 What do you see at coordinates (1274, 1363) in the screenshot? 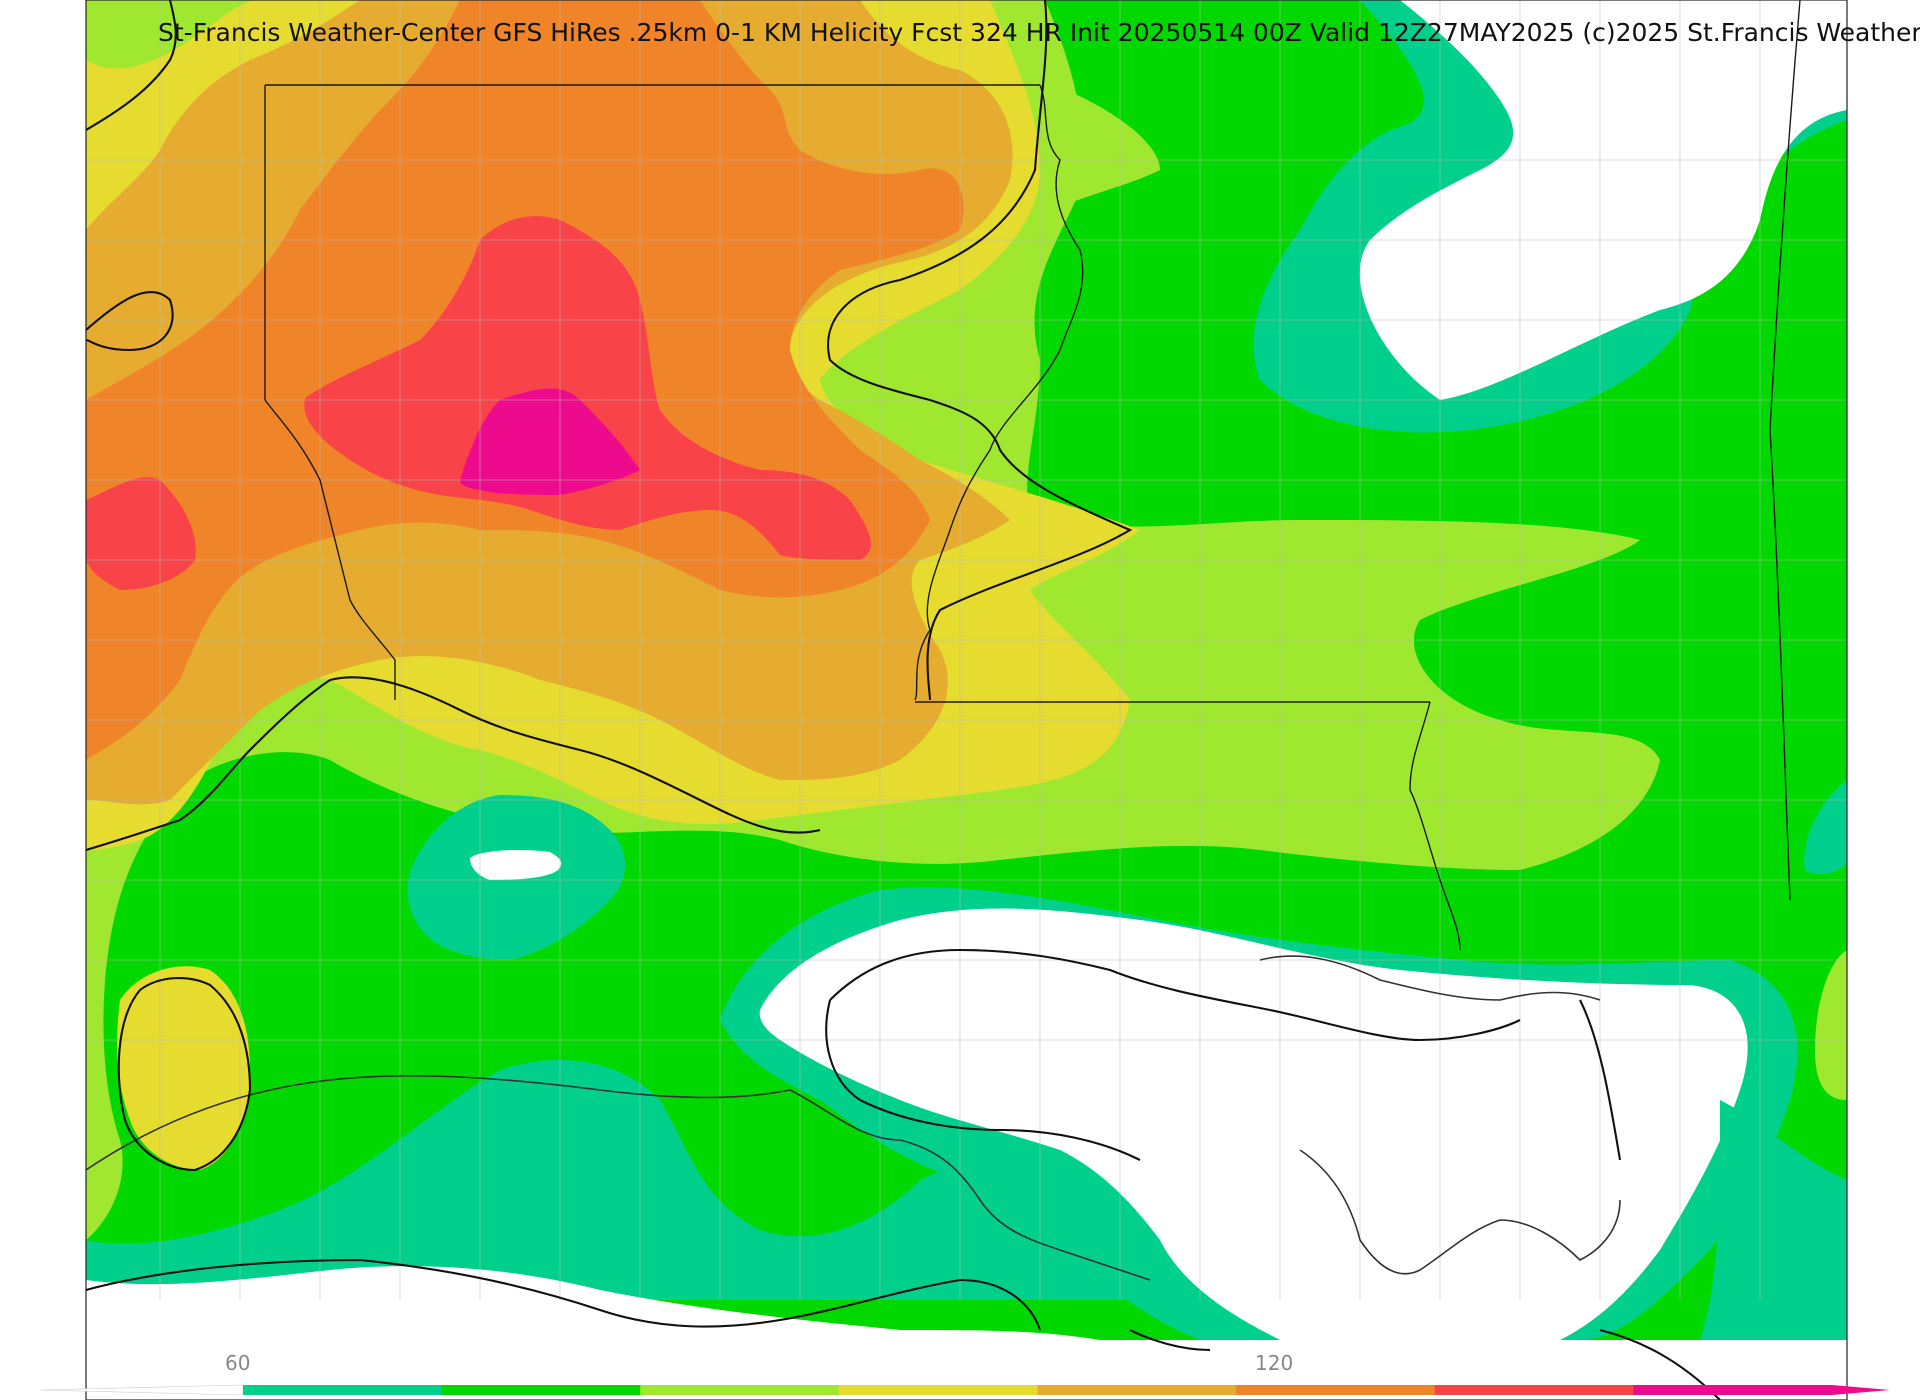
I see `colorbar-tick-120: 120` at bounding box center [1274, 1363].